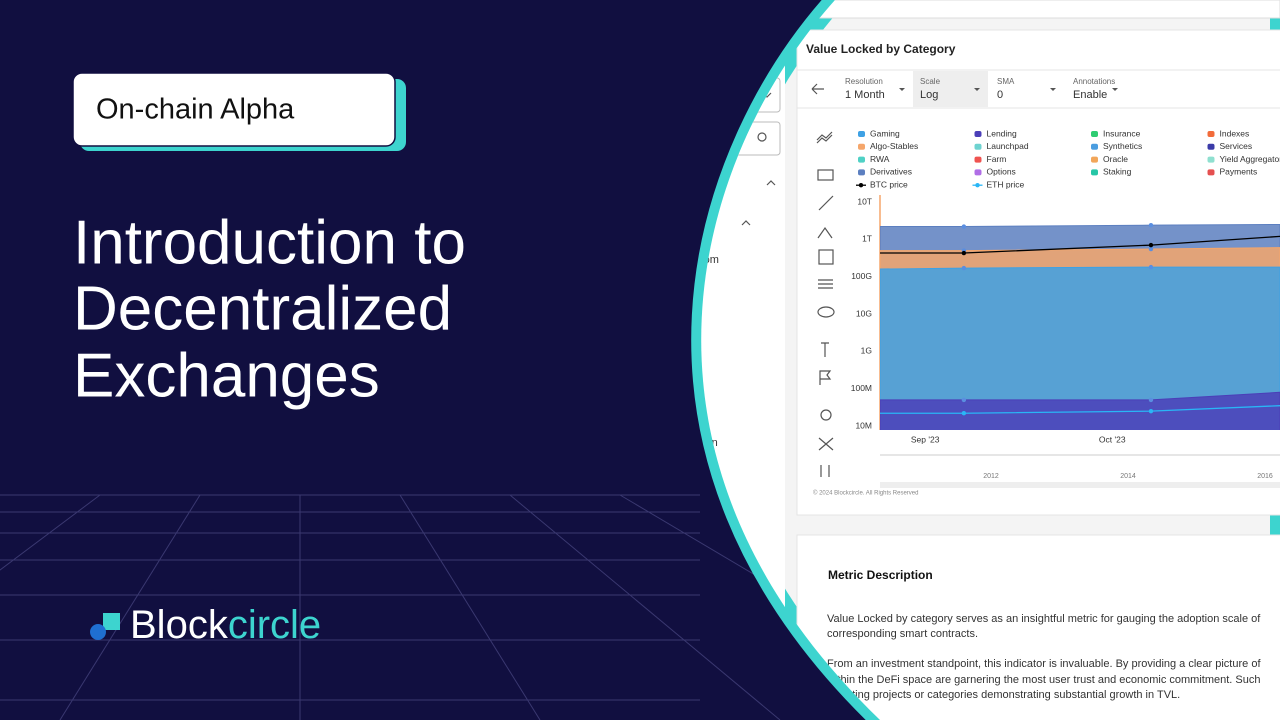  What do you see at coordinates (195, 110) in the screenshot?
I see `badge-text: On-chain Alpha` at bounding box center [195, 110].